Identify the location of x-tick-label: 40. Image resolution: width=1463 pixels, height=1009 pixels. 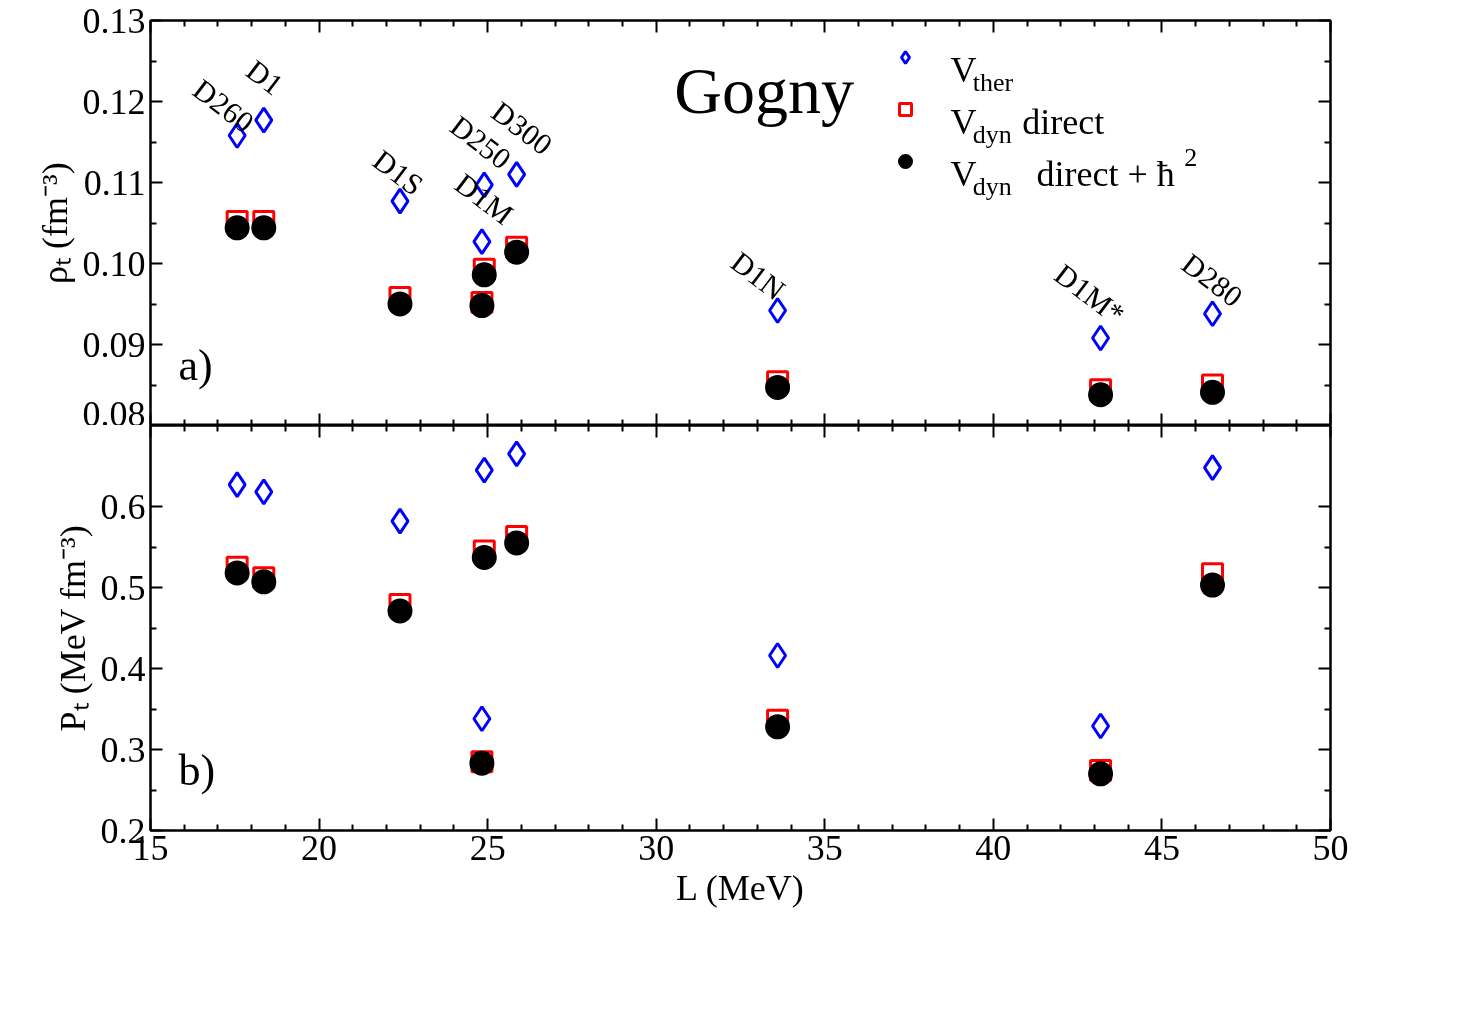
(993, 847).